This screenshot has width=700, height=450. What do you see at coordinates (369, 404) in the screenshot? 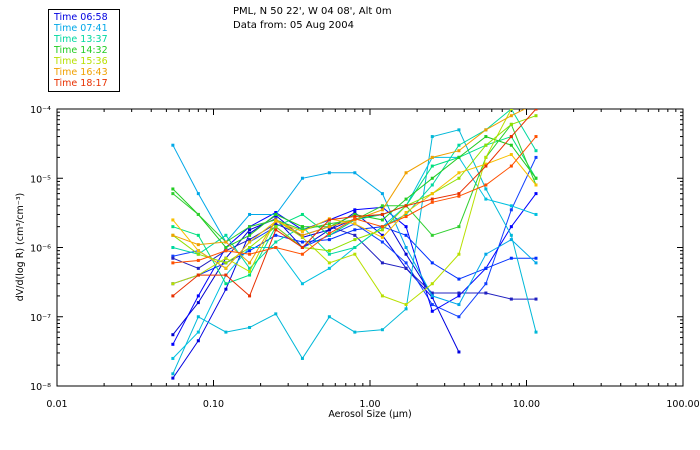
I see `x-tick-label: 1.00` at bounding box center [369, 404].